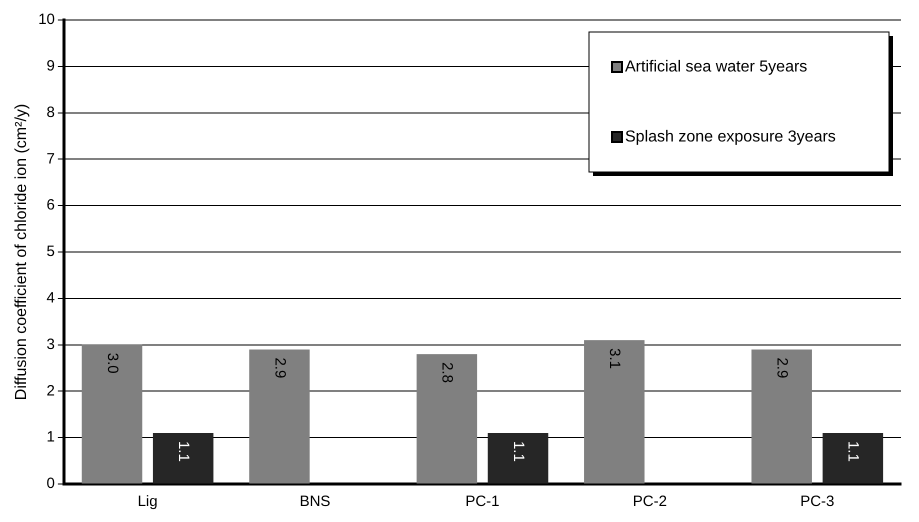 This screenshot has height=522, width=919. What do you see at coordinates (50, 483) in the screenshot?
I see `y-tick-label: 0` at bounding box center [50, 483].